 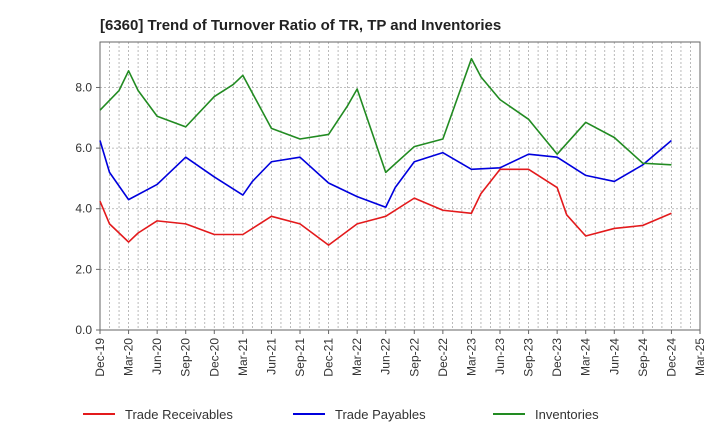 I want to click on y-tick-label: 0.0, so click(x=83, y=330).